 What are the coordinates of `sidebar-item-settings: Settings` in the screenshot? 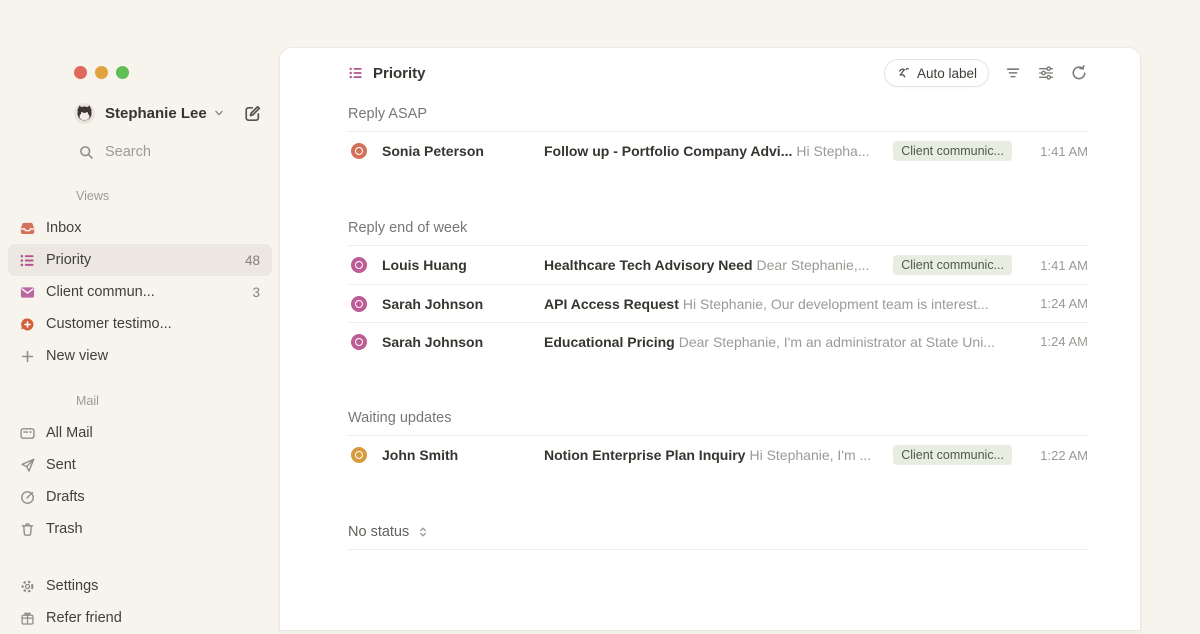 It's located at (140, 586).